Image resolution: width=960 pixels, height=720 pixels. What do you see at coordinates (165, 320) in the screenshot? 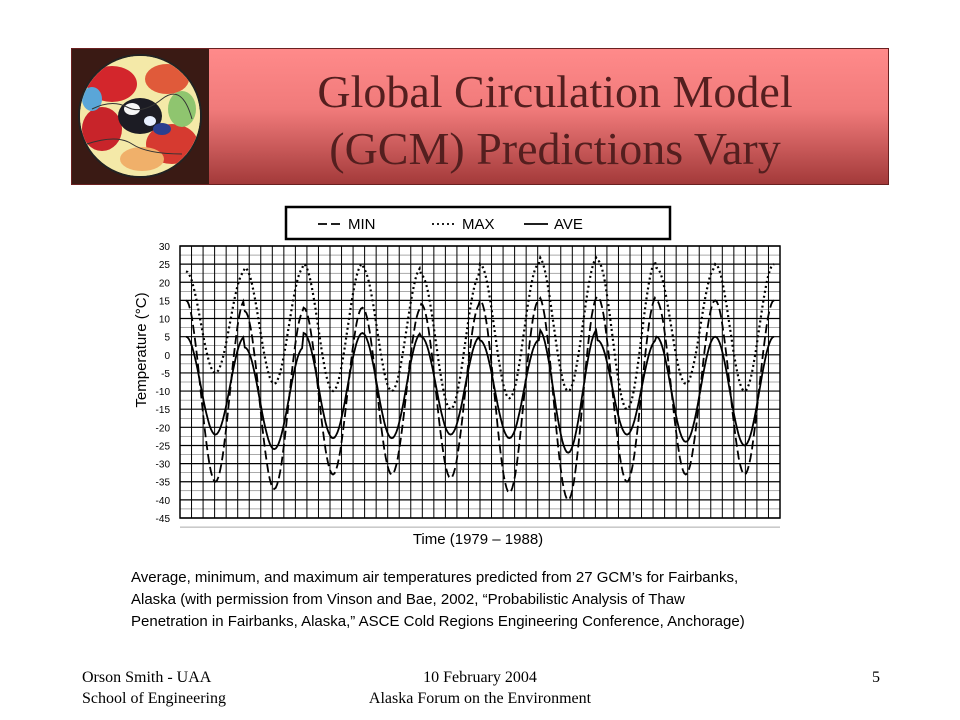
I see `y-tick-label: 10` at bounding box center [165, 320].